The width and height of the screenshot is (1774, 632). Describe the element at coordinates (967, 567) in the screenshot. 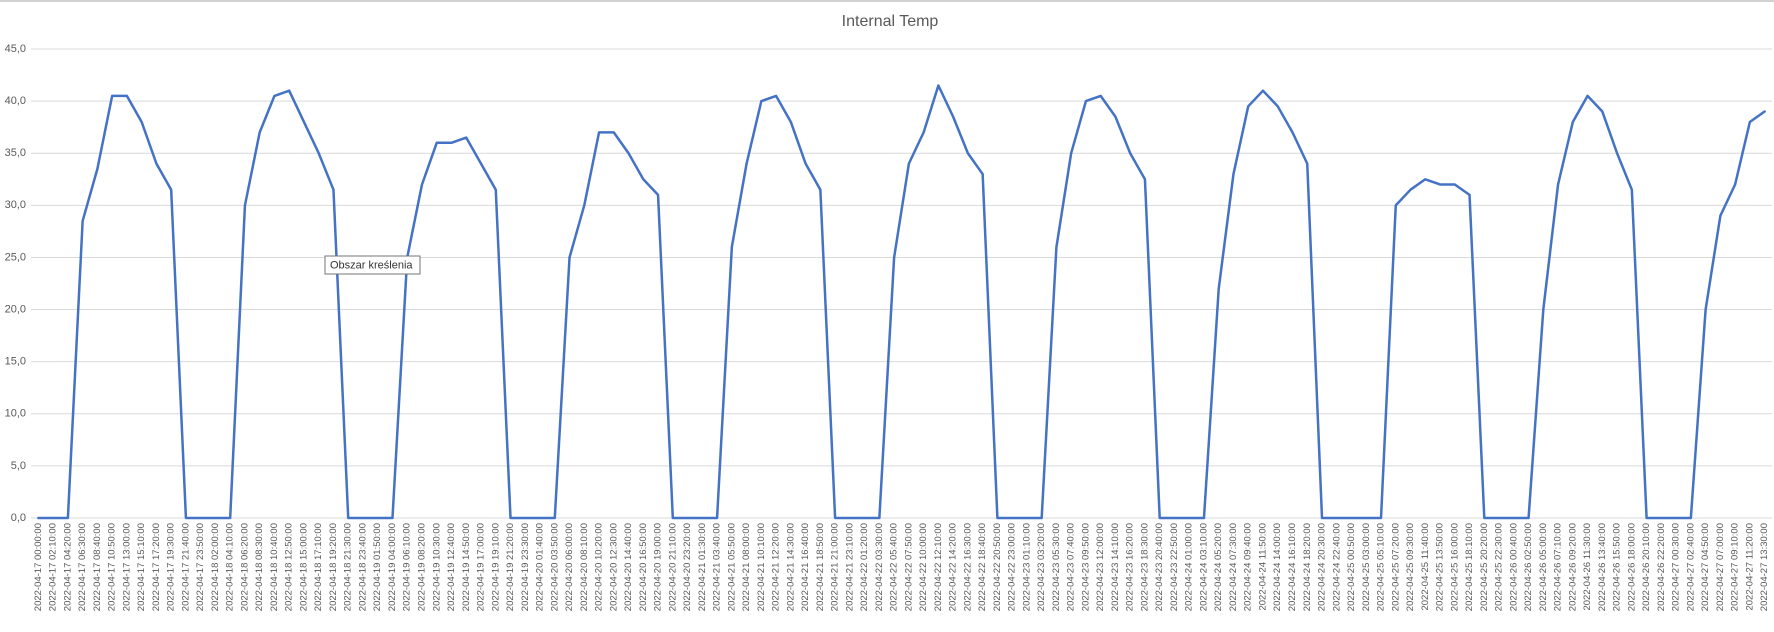

I see `x-tick-label: 2022-04-22 16:30:00` at that location.